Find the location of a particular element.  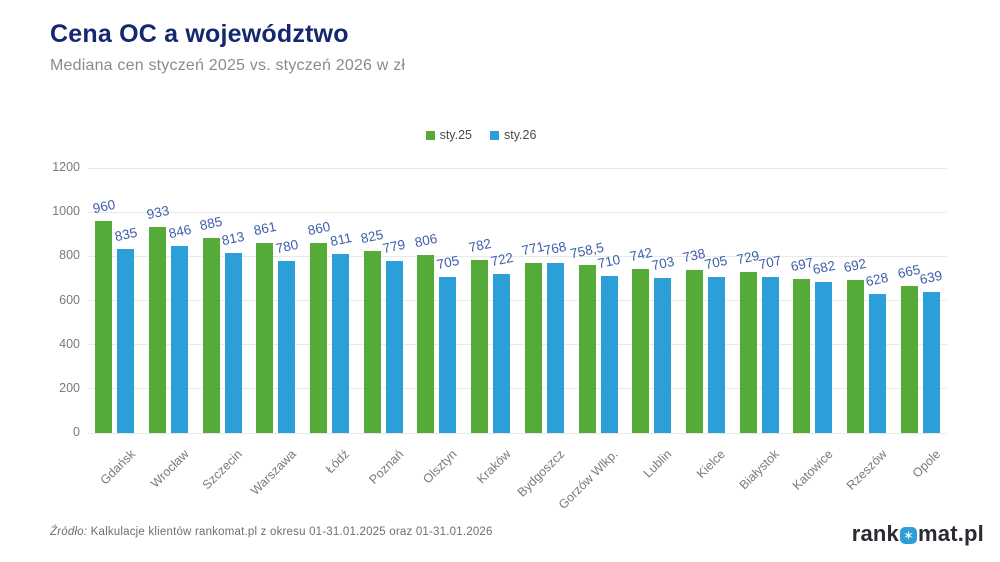

bar-sty.25-Kraków is located at coordinates (480, 346).